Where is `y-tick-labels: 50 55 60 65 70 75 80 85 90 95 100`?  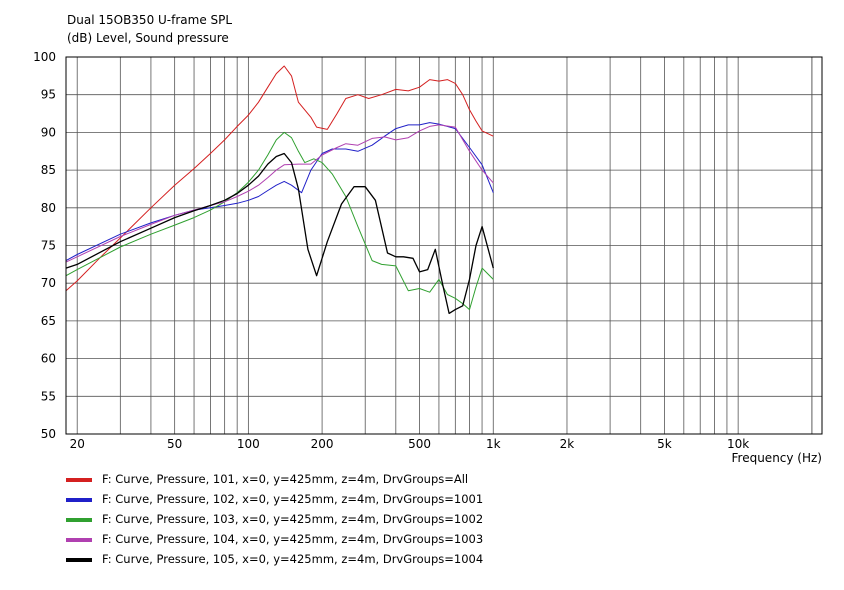
y-tick-labels: 50 55 60 65 70 75 80 85 90 95 100 is located at coordinates (44, 245).